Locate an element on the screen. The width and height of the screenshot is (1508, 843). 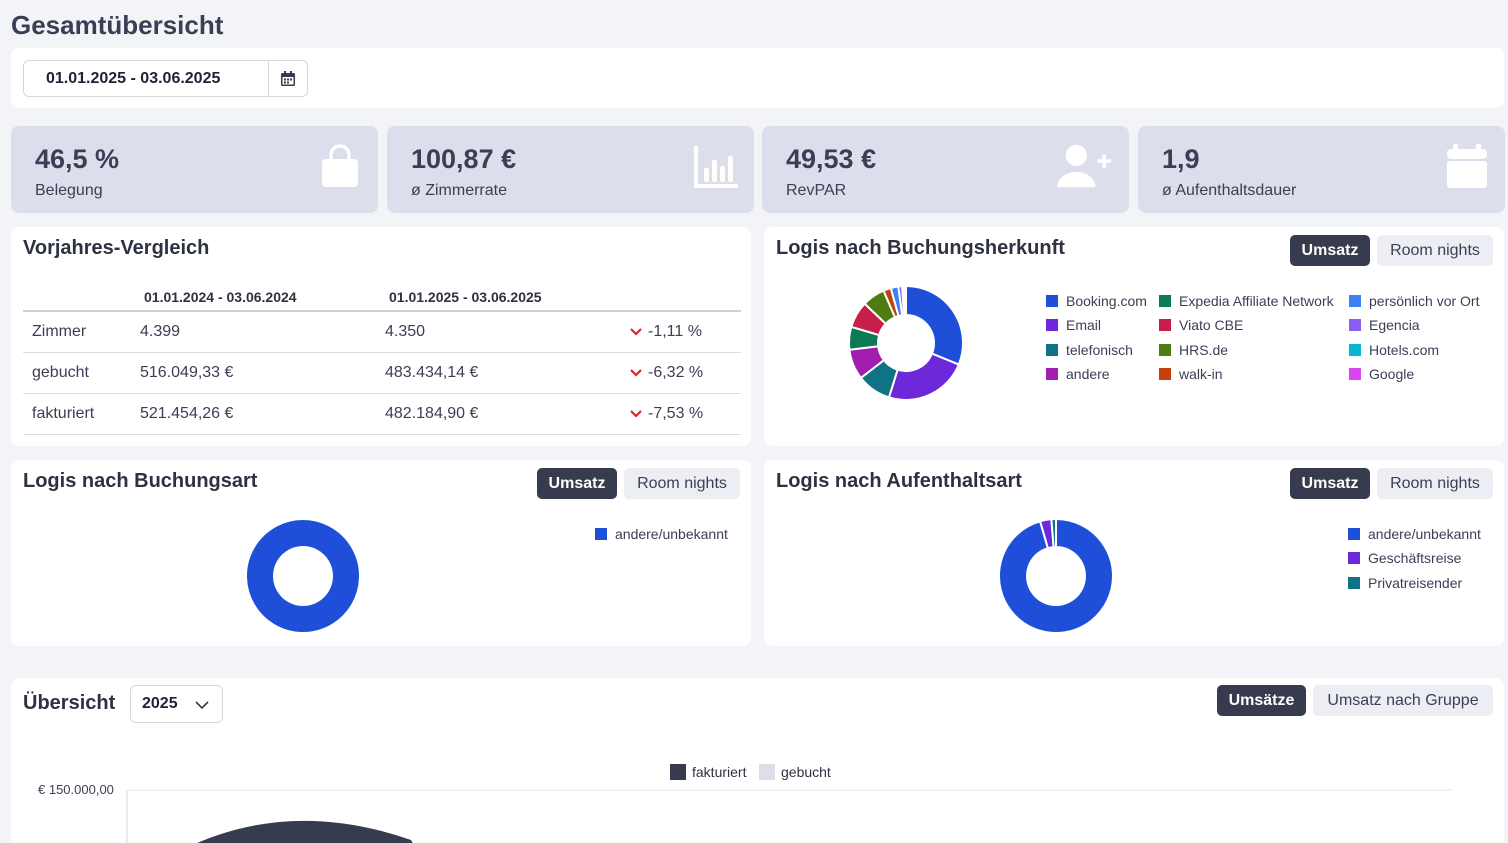
herkunft-title: Logis nach Buchungsherkunft is located at coordinates (920, 248).